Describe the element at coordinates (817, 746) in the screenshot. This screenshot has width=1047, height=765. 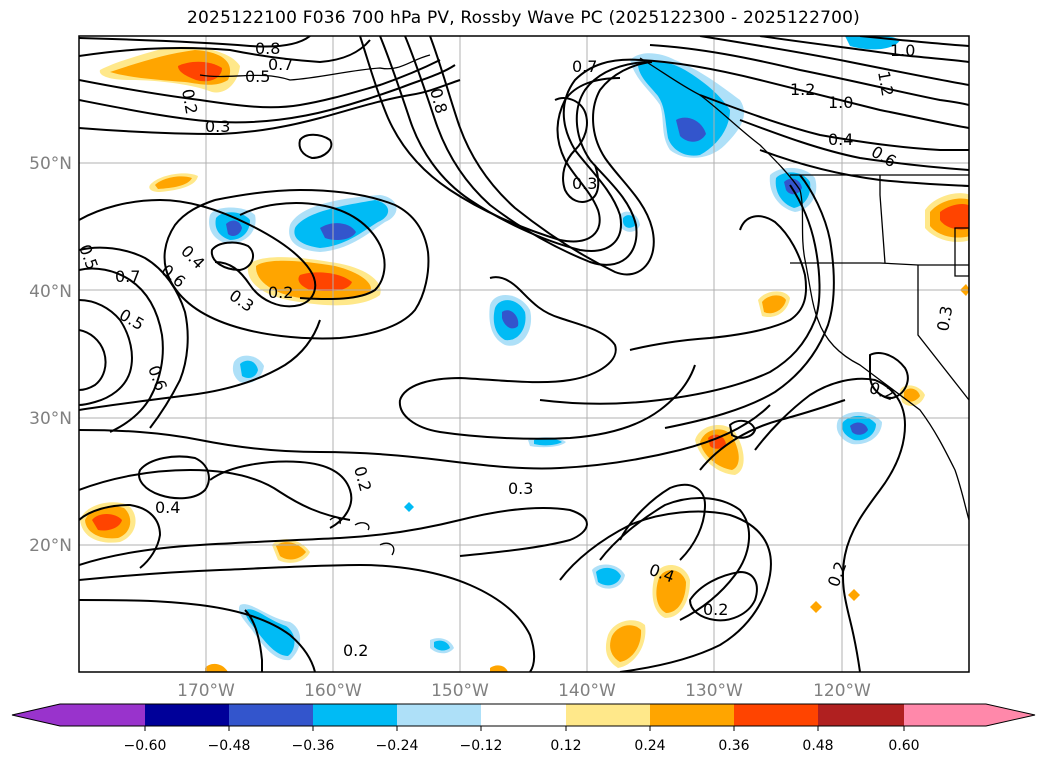
I see `colorbar-tick: 0.48` at that location.